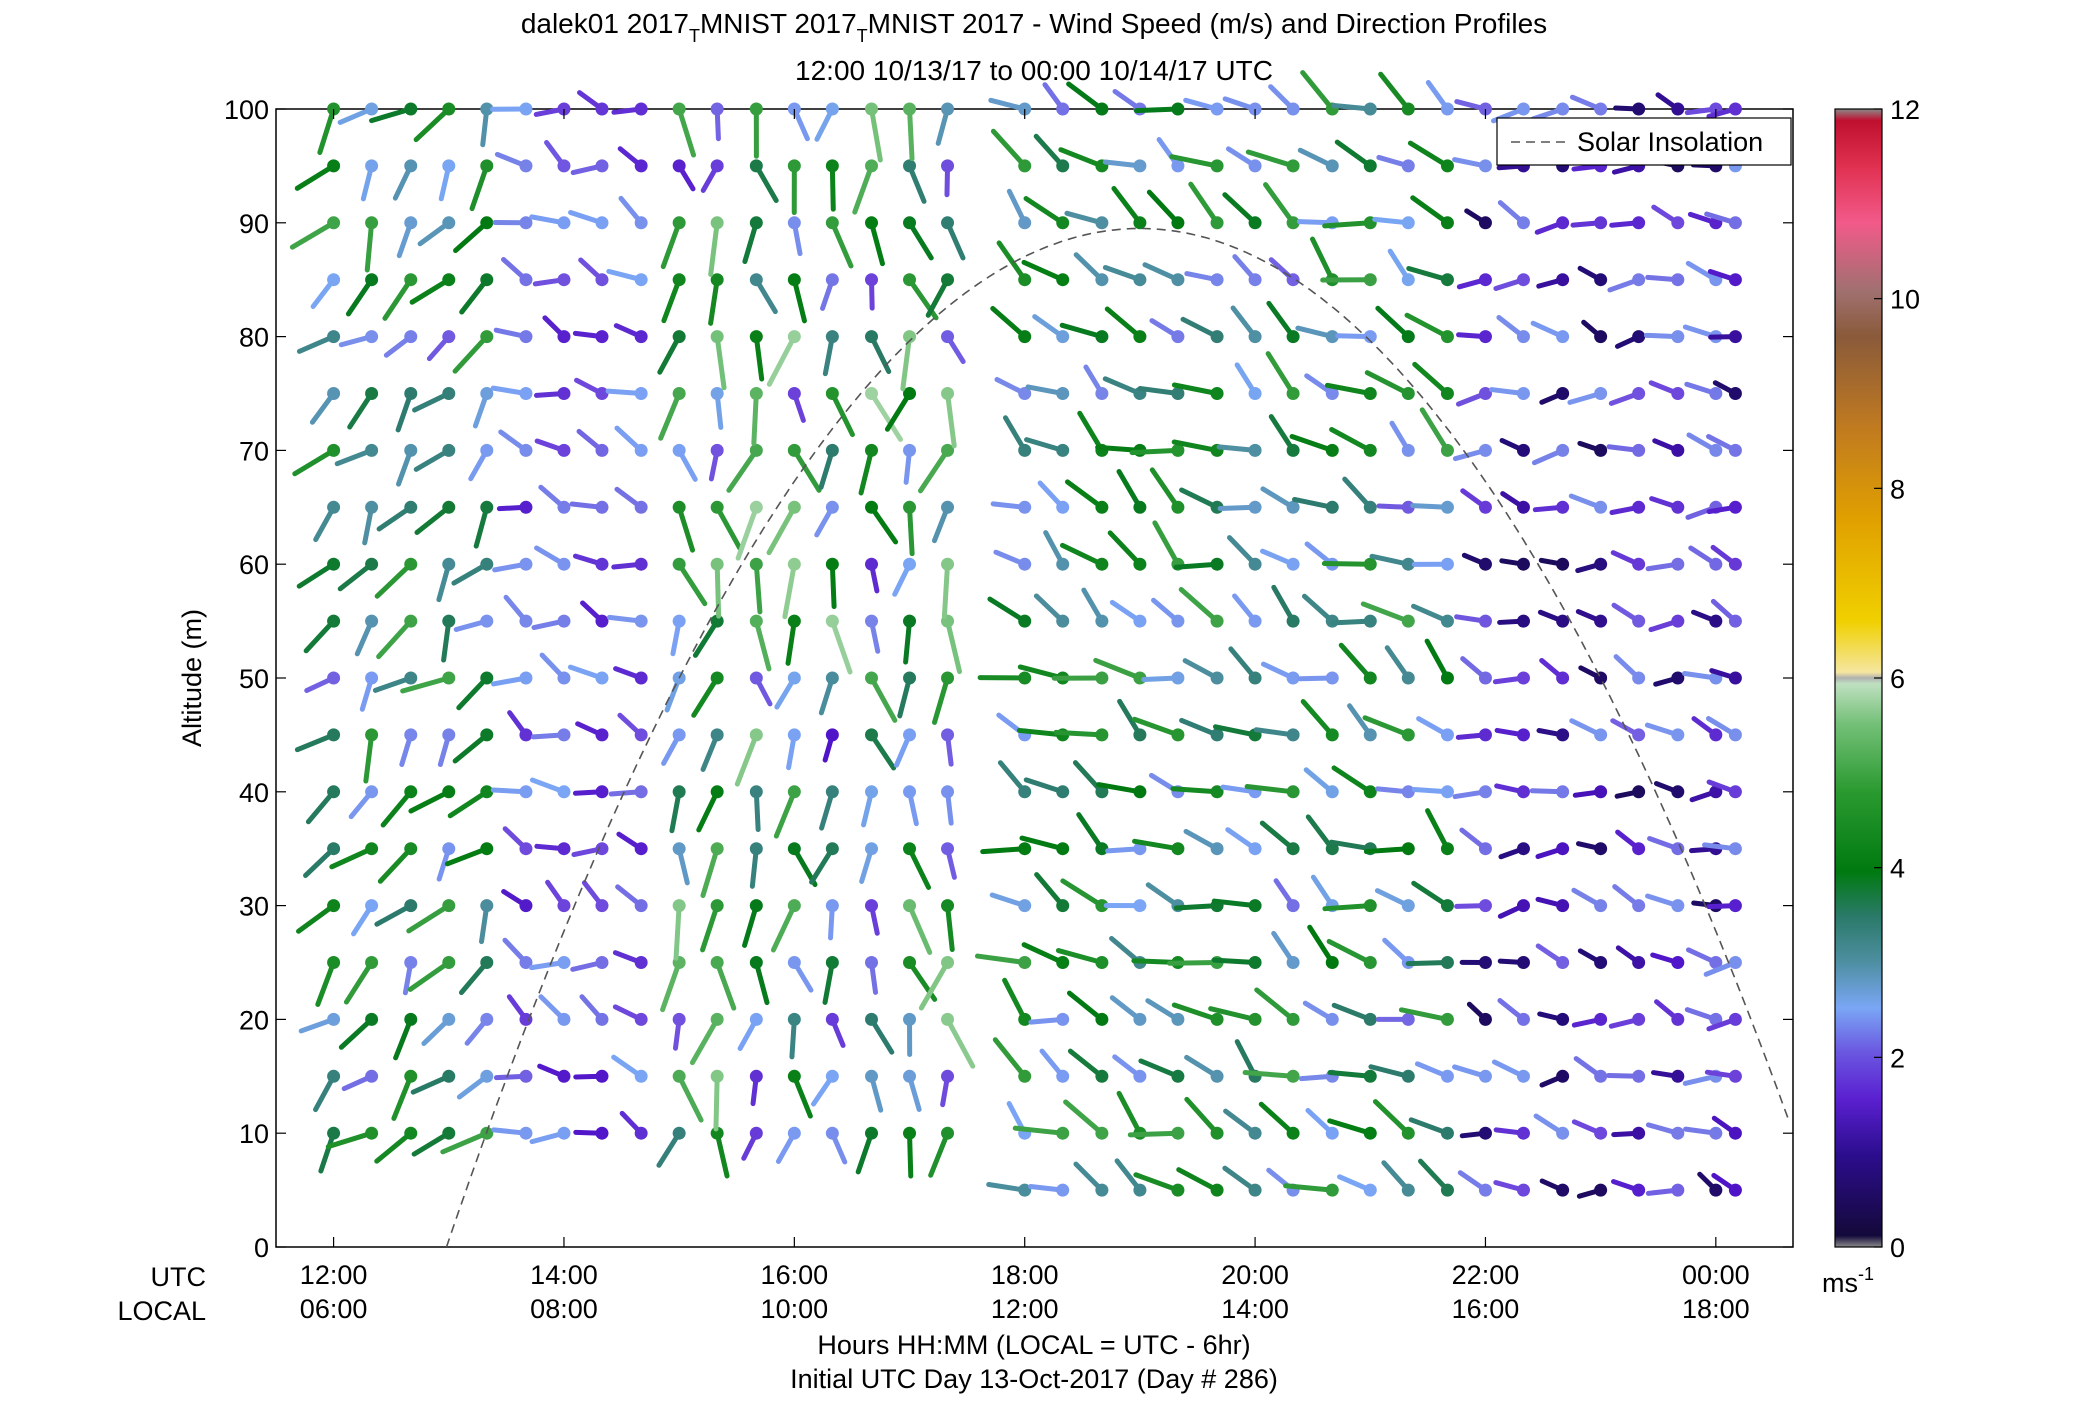 The image size is (2098, 1425). I want to click on y-tick-label: 60, so click(254, 565).